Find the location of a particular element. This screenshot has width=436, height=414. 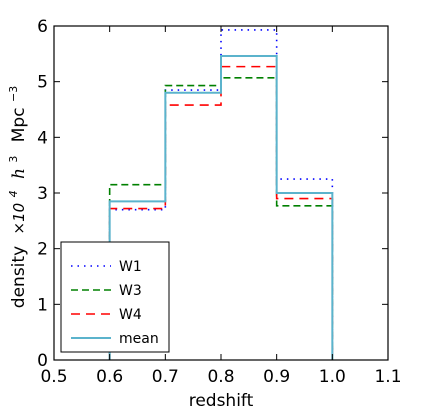

y-tick-label: 2 is located at coordinates (42, 250).